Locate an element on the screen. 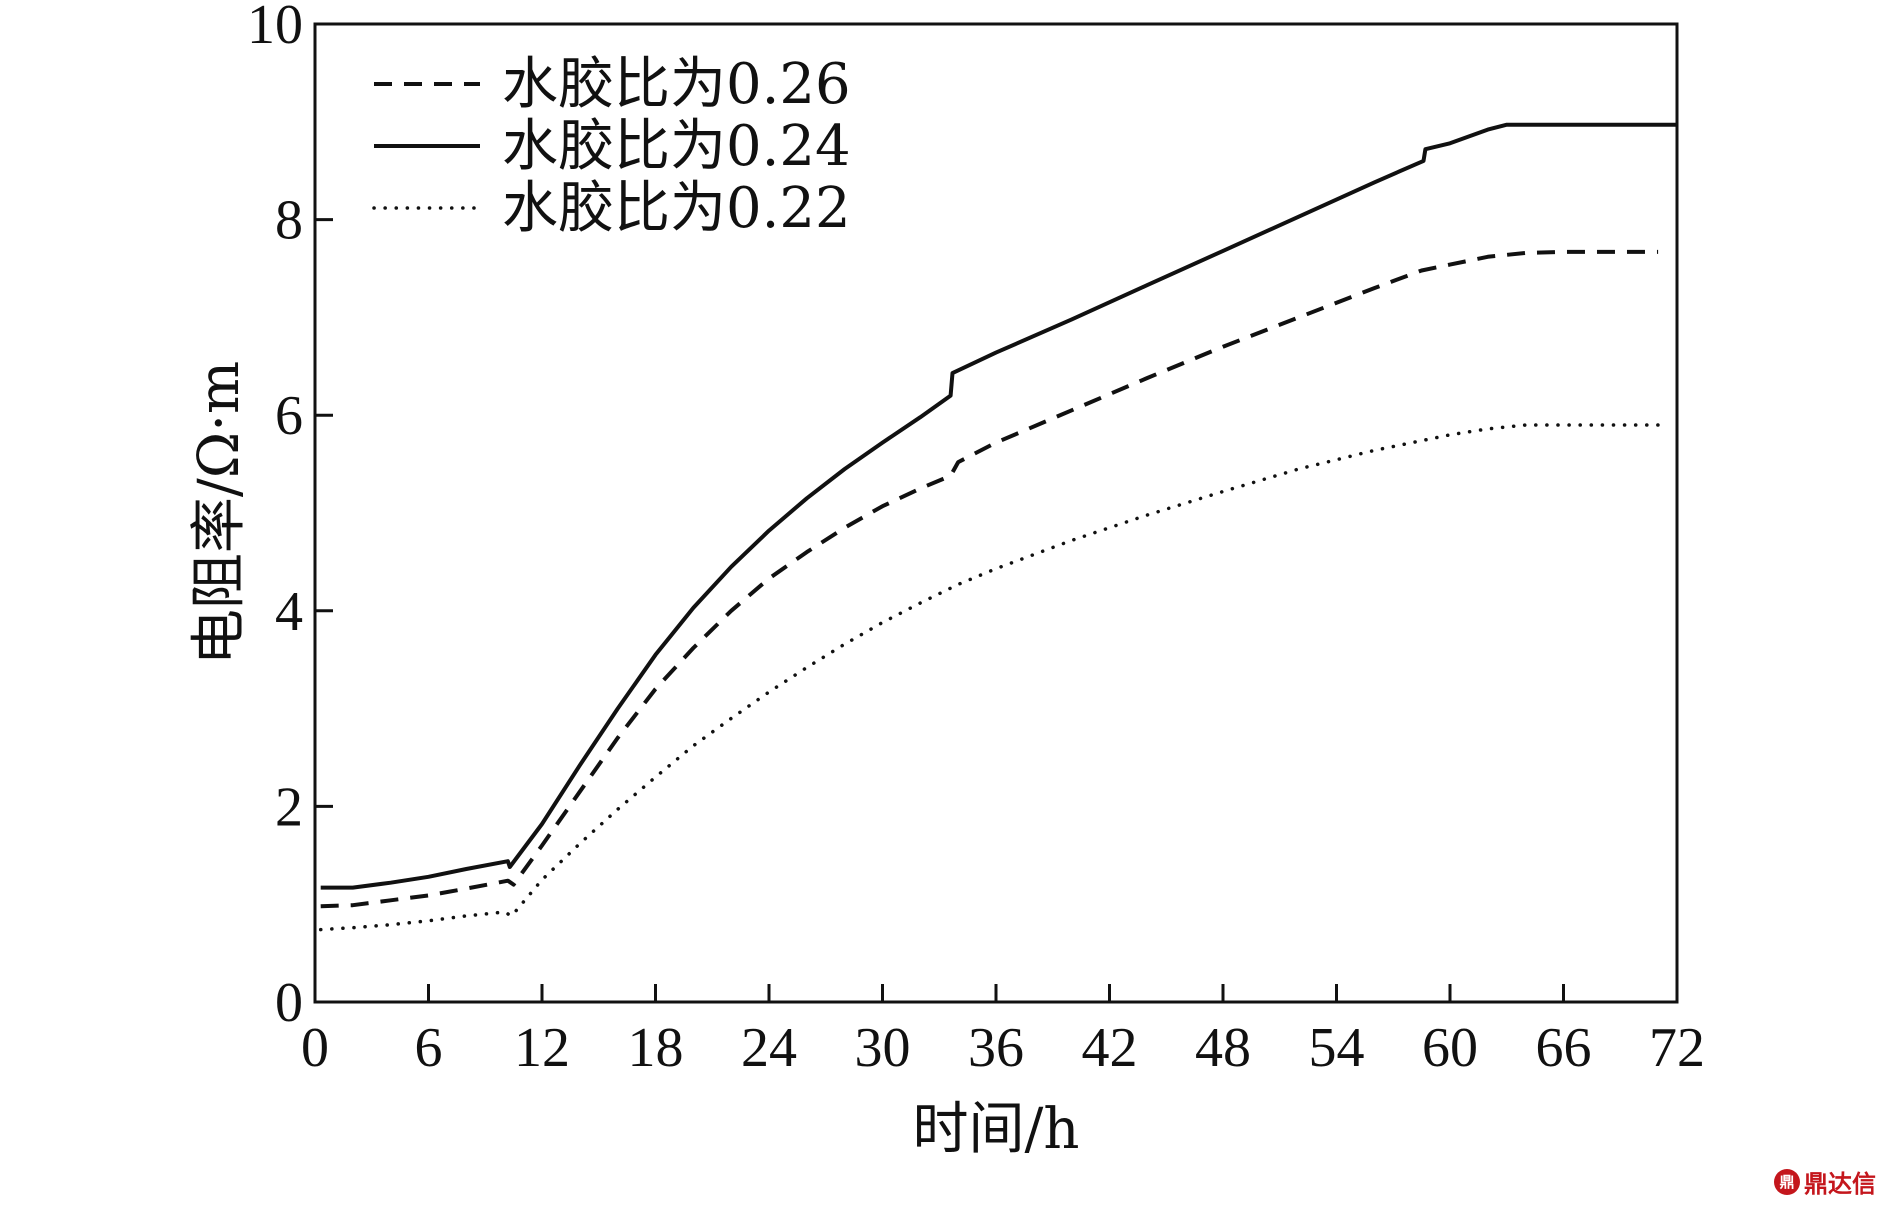 Image resolution: width=1890 pixels, height=1205 pixels. y-tick-label: 2 is located at coordinates (289, 807).